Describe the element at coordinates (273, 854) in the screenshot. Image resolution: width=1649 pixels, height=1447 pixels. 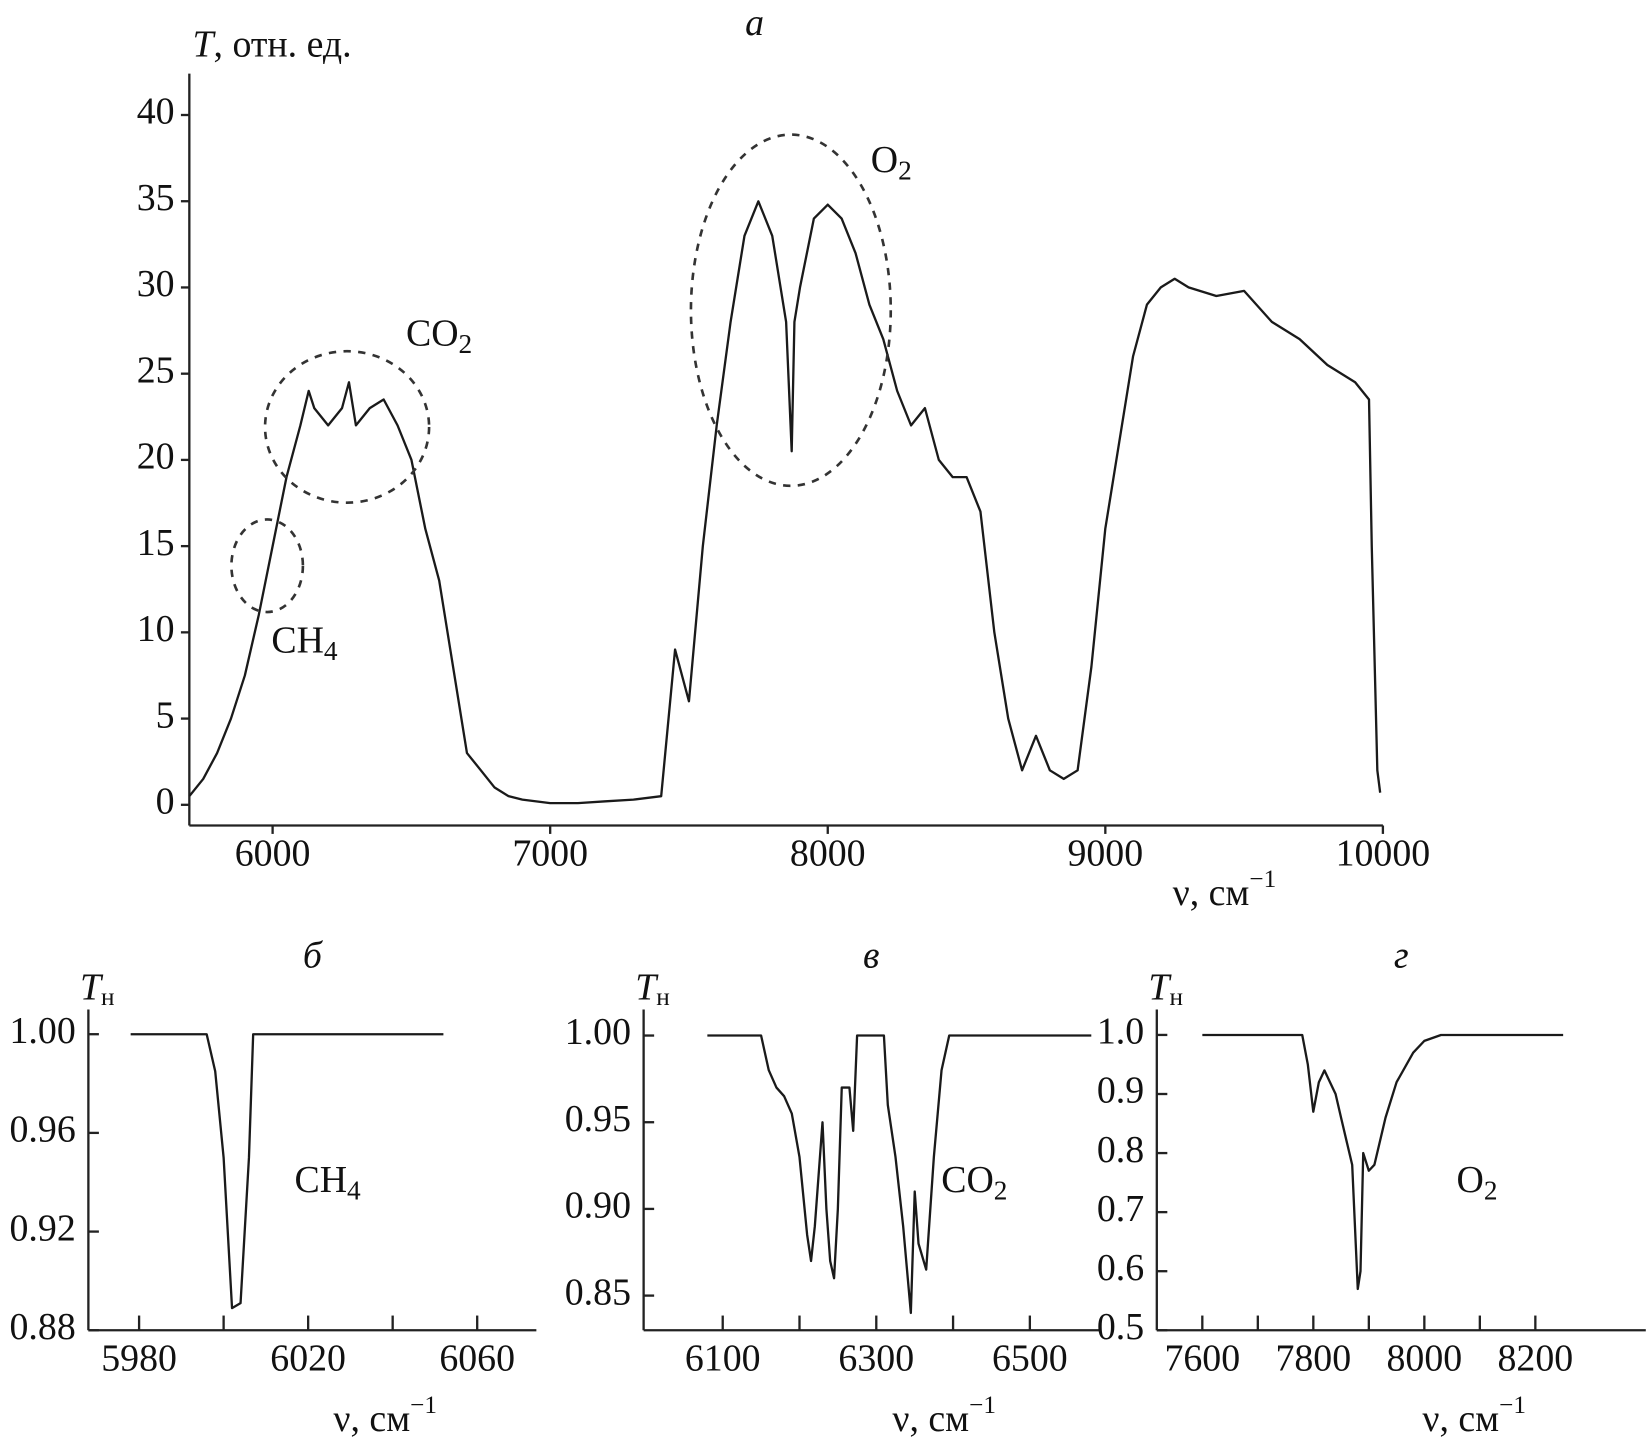
I see `x-tick-label: 6000` at that location.